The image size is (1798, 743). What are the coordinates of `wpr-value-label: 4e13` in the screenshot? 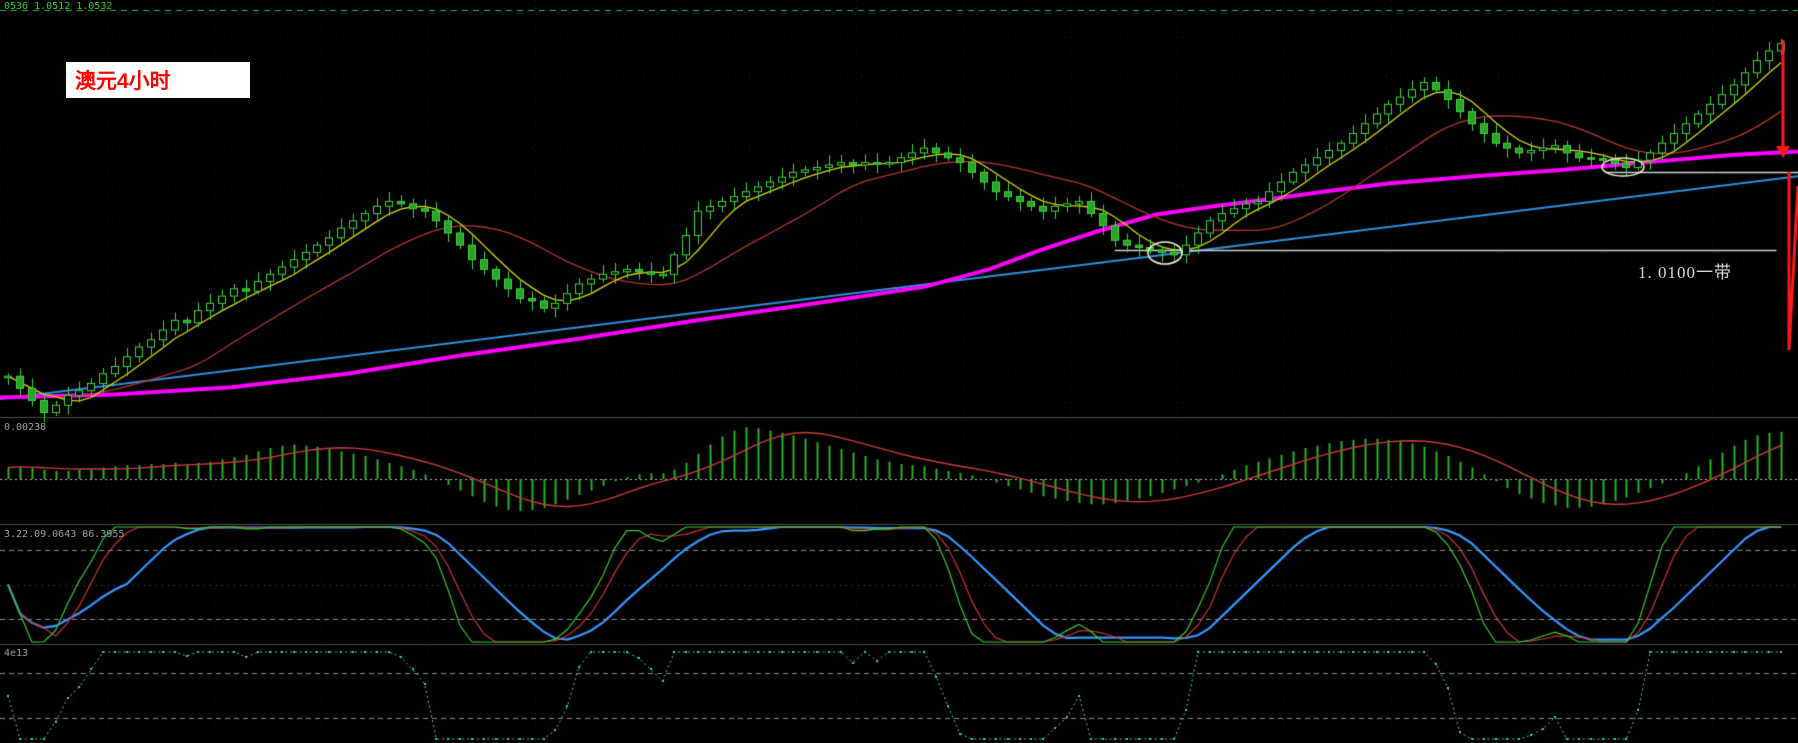 It's located at (16, 653).